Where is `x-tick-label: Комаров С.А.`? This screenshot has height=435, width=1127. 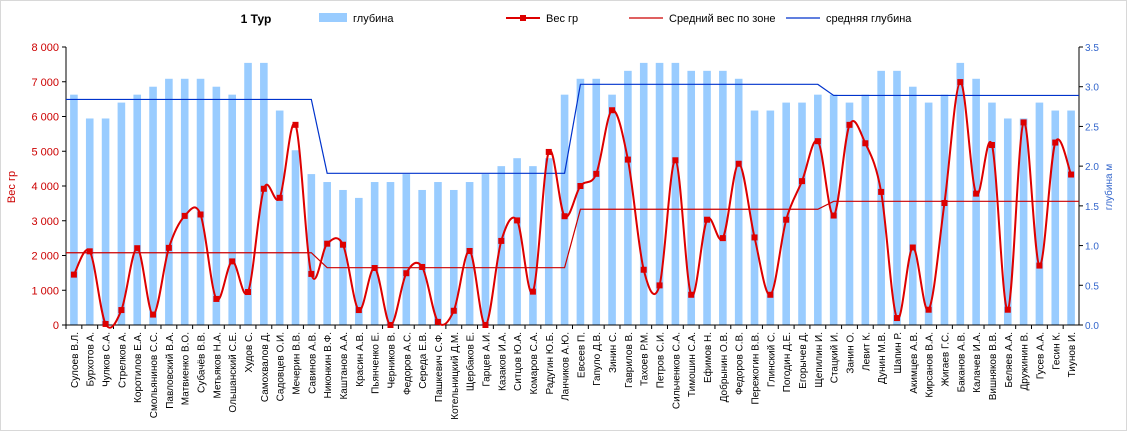
x-tick-label: Комаров С.А. is located at coordinates (534, 363).